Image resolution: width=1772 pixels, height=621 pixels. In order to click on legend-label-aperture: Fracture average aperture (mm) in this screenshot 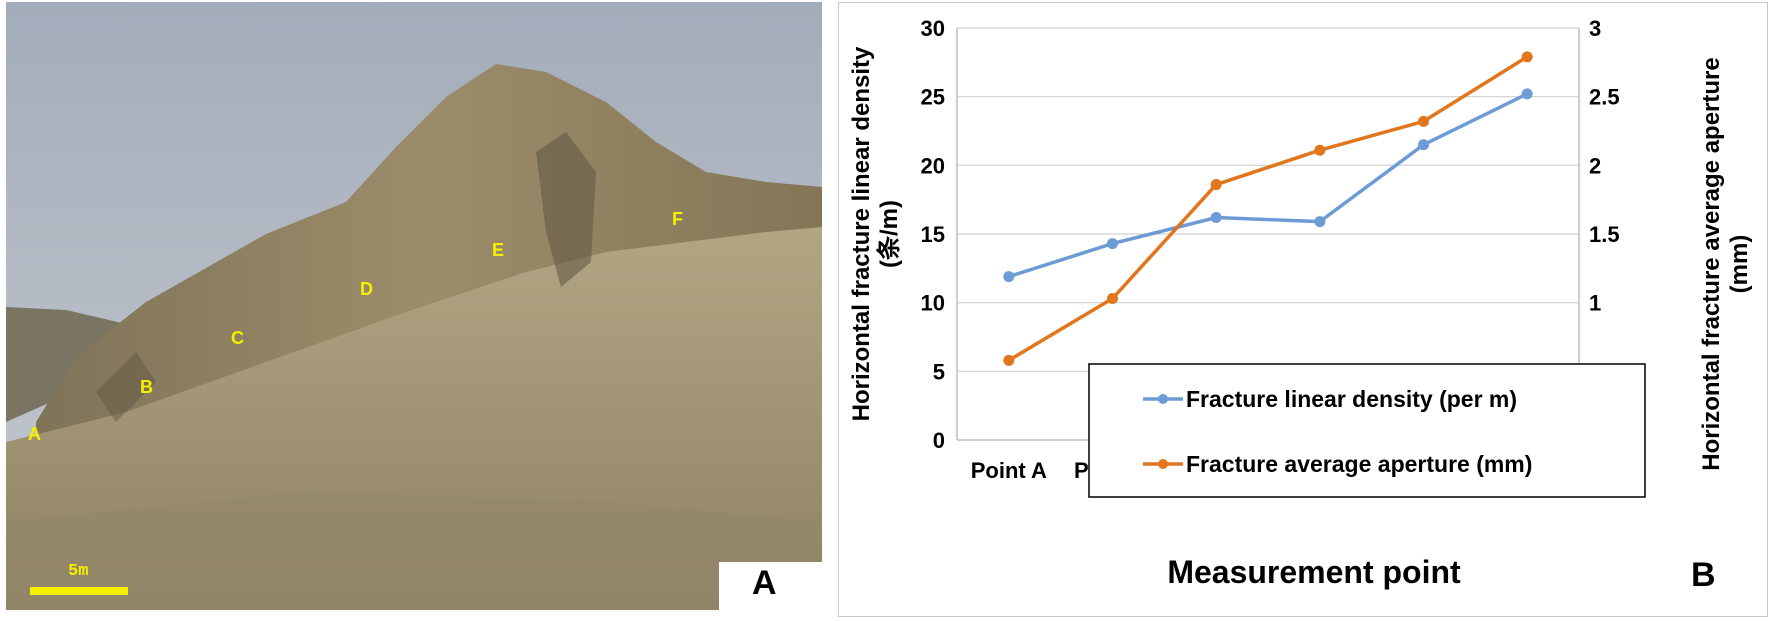, I will do `click(1359, 464)`.